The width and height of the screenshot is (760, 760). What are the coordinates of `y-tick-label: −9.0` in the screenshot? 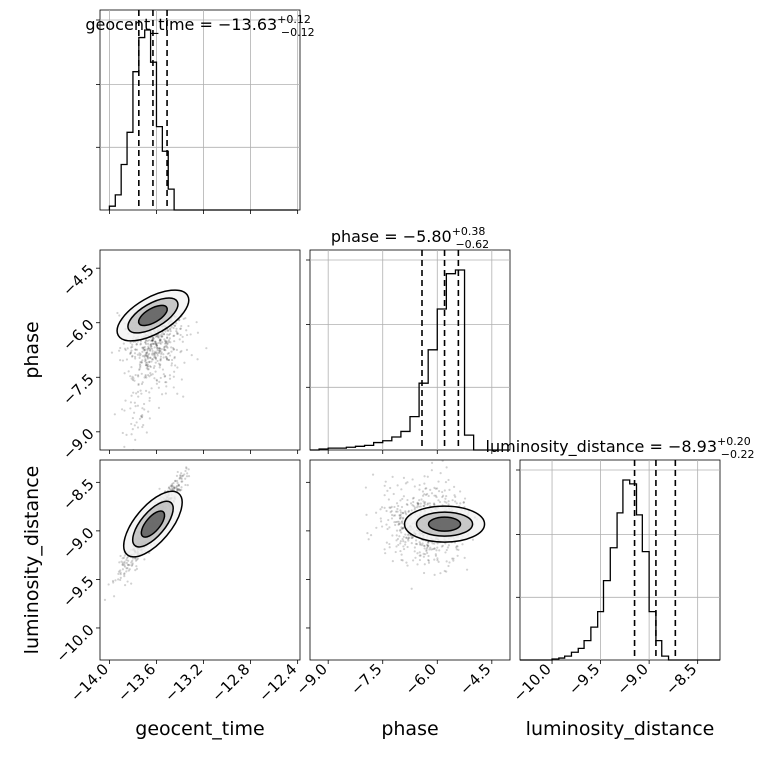 It's located at (78, 444).